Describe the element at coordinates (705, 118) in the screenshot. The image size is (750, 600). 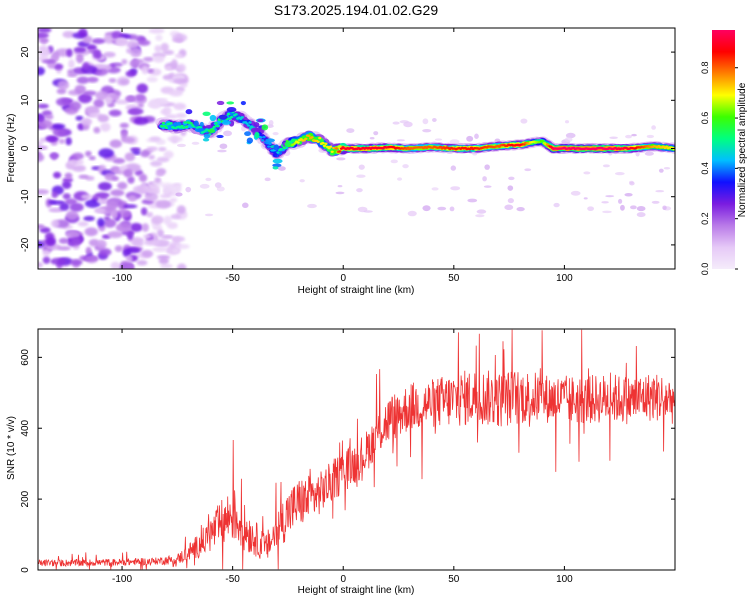
I see `colorbar-tick-label: 0.6` at that location.